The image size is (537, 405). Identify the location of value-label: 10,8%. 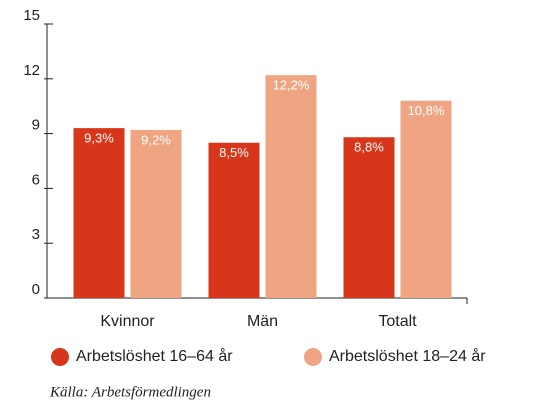
(426, 110).